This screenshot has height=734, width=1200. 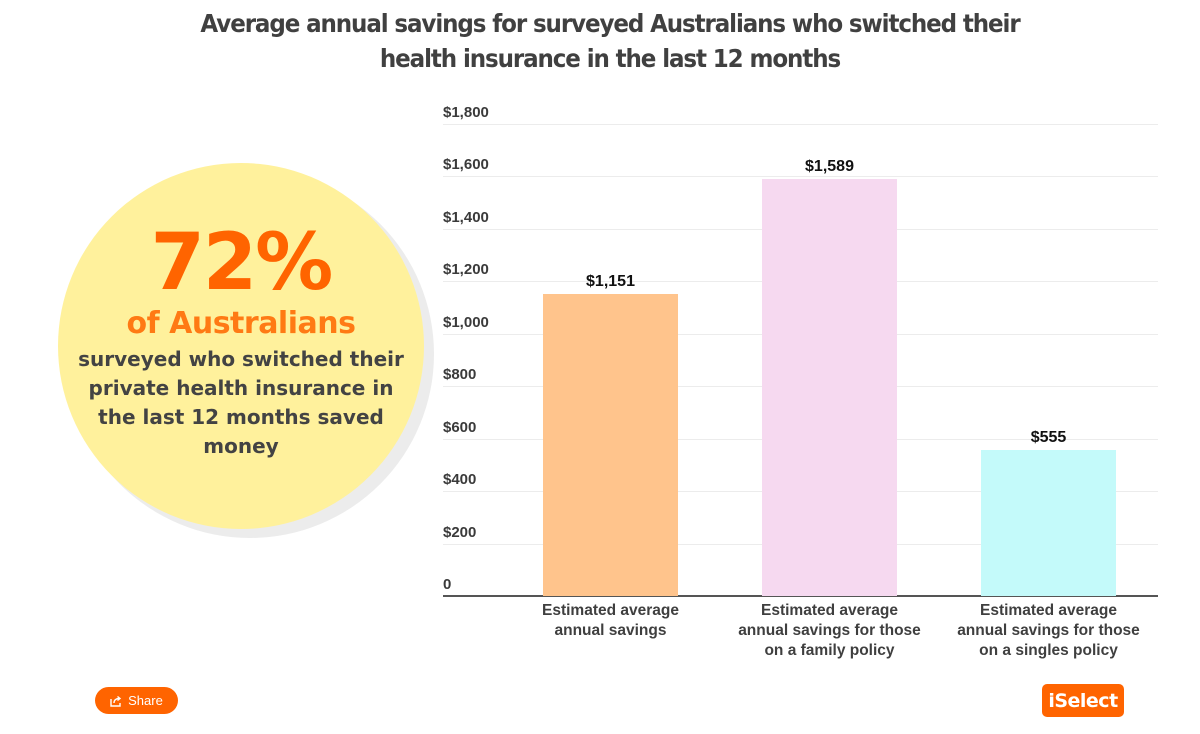 I want to click on y-axis-tick-label: $1,000, so click(x=466, y=322).